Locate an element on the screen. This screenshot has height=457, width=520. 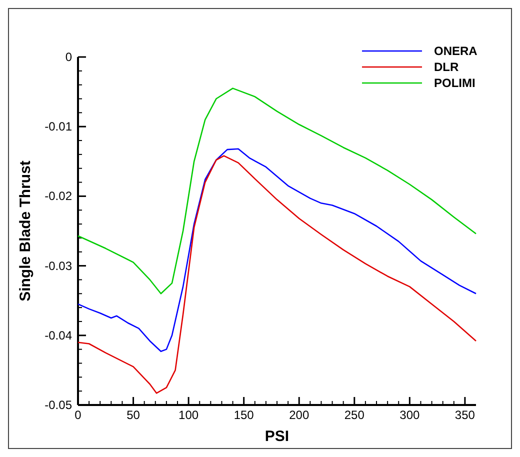
x-tick-label: 50 is located at coordinates (133, 415).